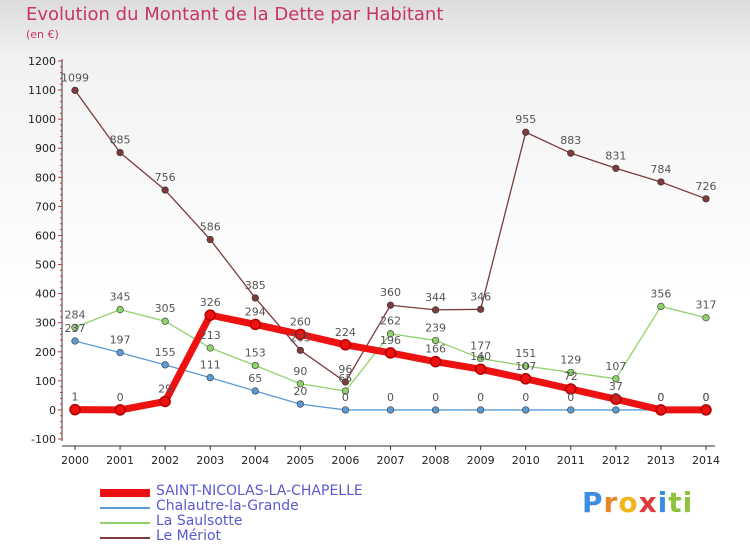 The width and height of the screenshot is (750, 550). Describe the element at coordinates (481, 460) in the screenshot. I see `x-tick-label: 2009` at that location.